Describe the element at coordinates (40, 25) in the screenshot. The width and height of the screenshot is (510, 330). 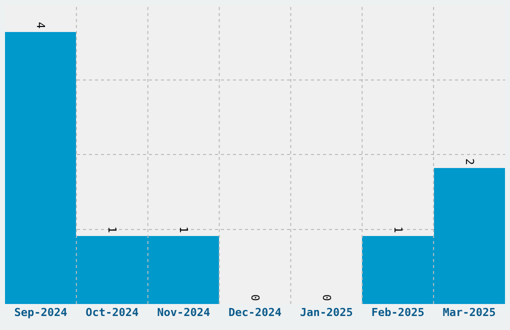
I see `data-label: 4` at that location.